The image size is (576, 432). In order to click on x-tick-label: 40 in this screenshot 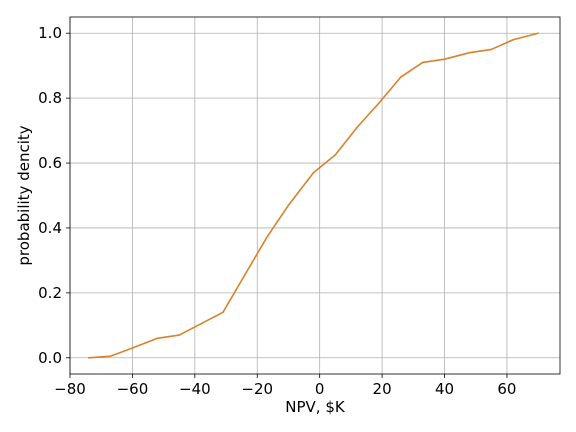, I will do `click(444, 389)`.